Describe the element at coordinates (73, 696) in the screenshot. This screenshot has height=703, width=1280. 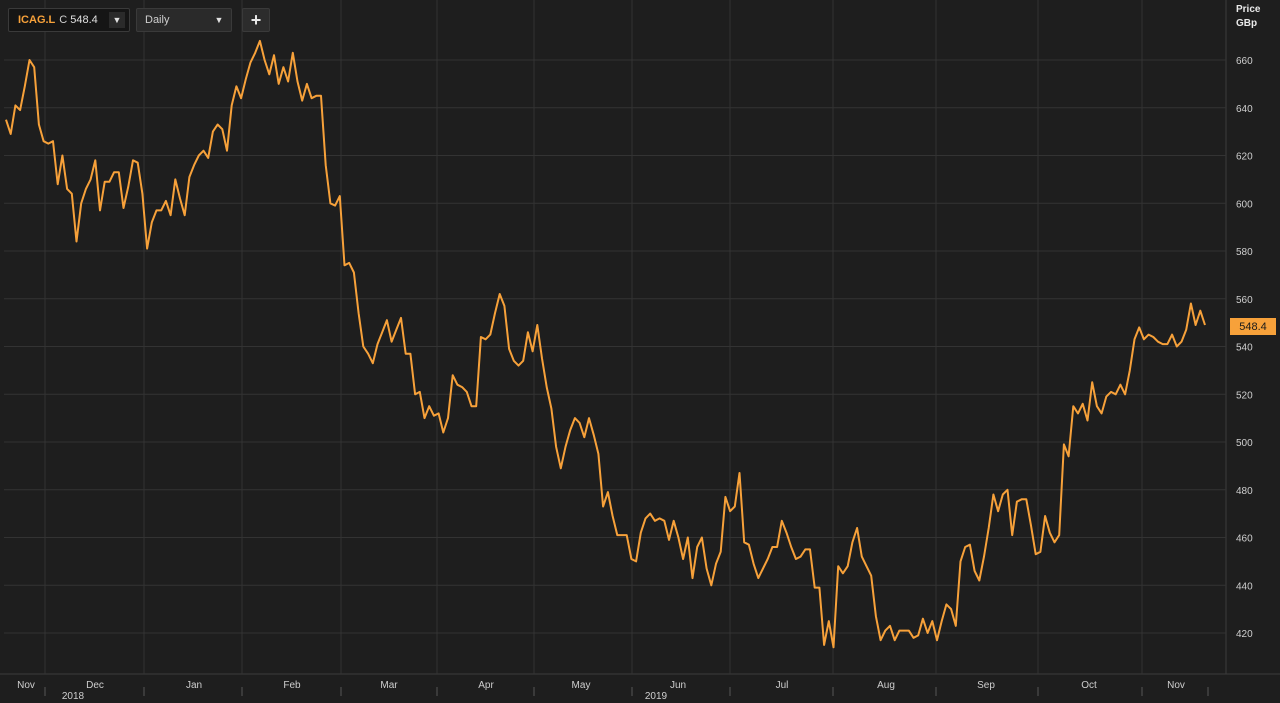
I see `x-year-label: 2018` at that location.